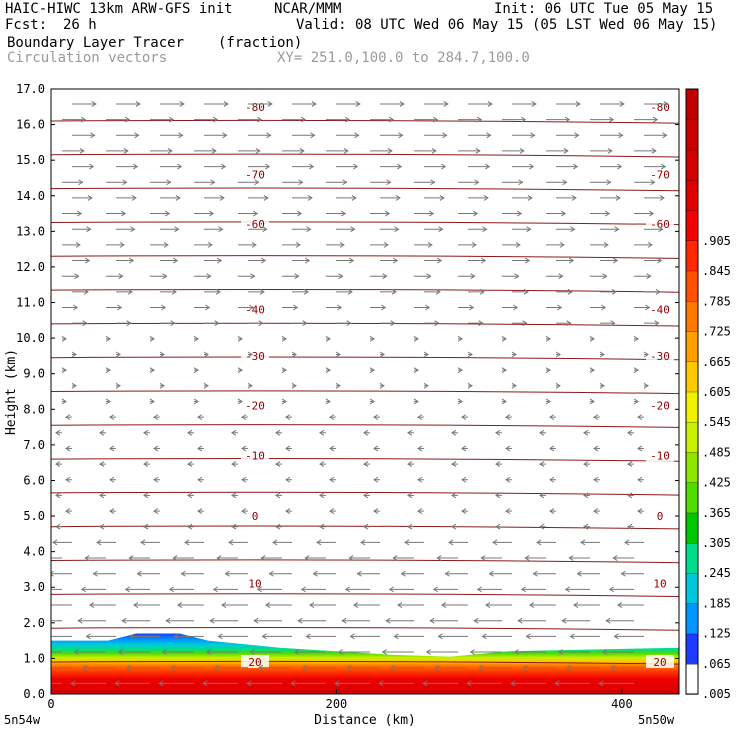 This screenshot has height=740, width=740. I want to click on contour-label: -20, so click(255, 406).